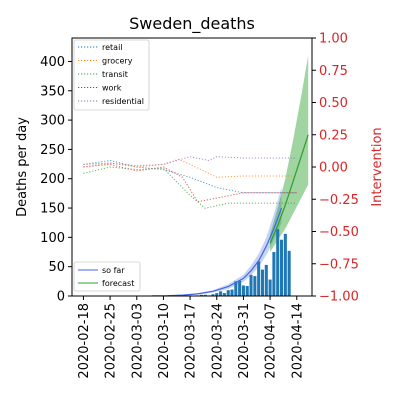 Image resolution: width=400 pixels, height=400 pixels. What do you see at coordinates (333, 39) in the screenshot?
I see `y-right-tick-label: 1.00` at bounding box center [333, 39].